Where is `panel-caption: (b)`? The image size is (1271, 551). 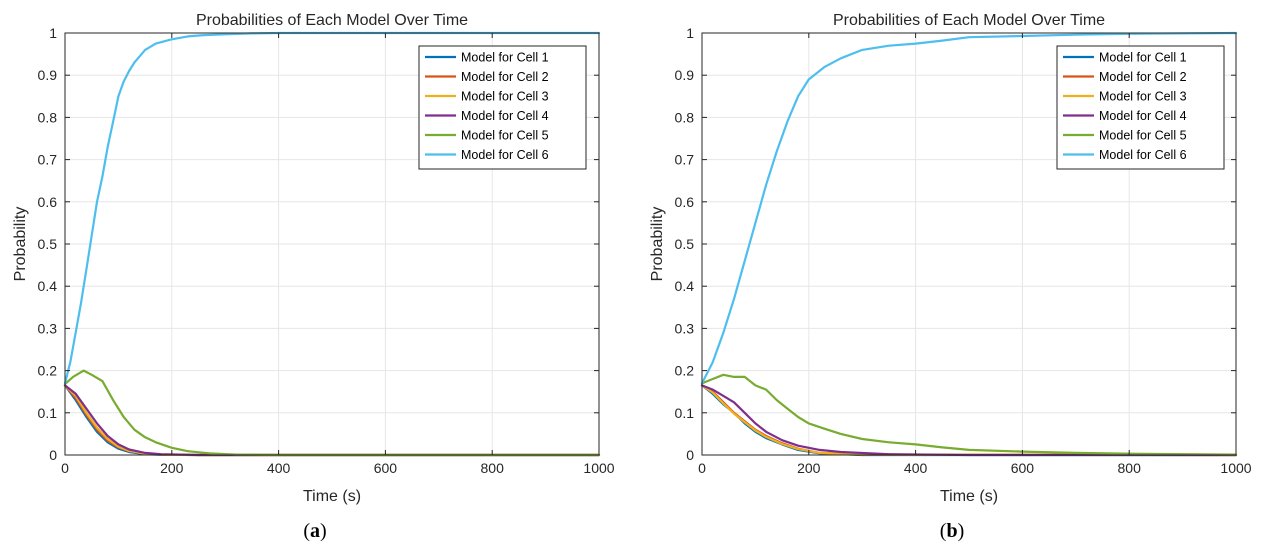 panel-caption: (b) is located at coordinates (952, 531).